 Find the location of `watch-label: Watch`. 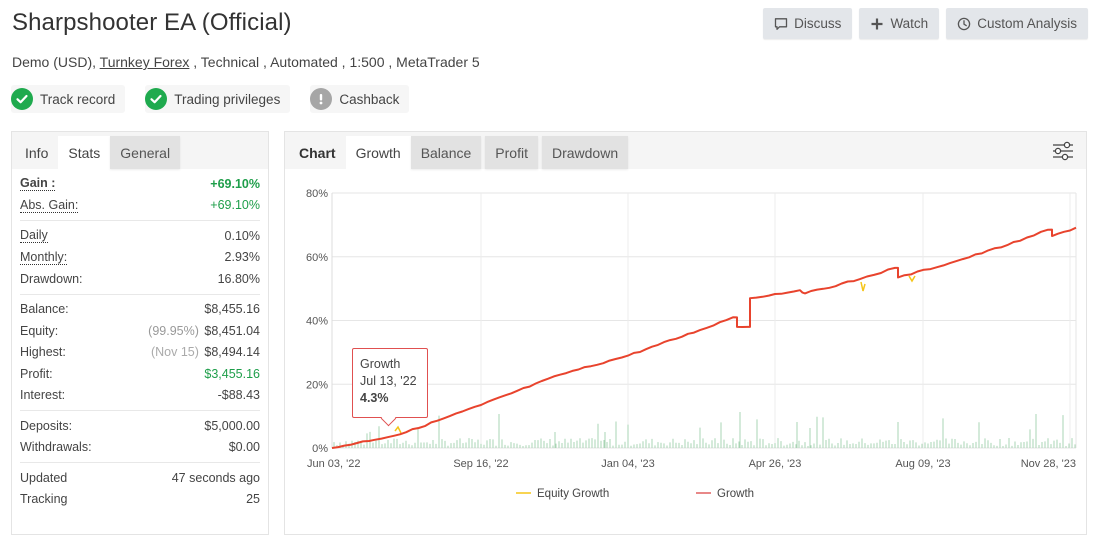

watch-label: Watch is located at coordinates (909, 23).